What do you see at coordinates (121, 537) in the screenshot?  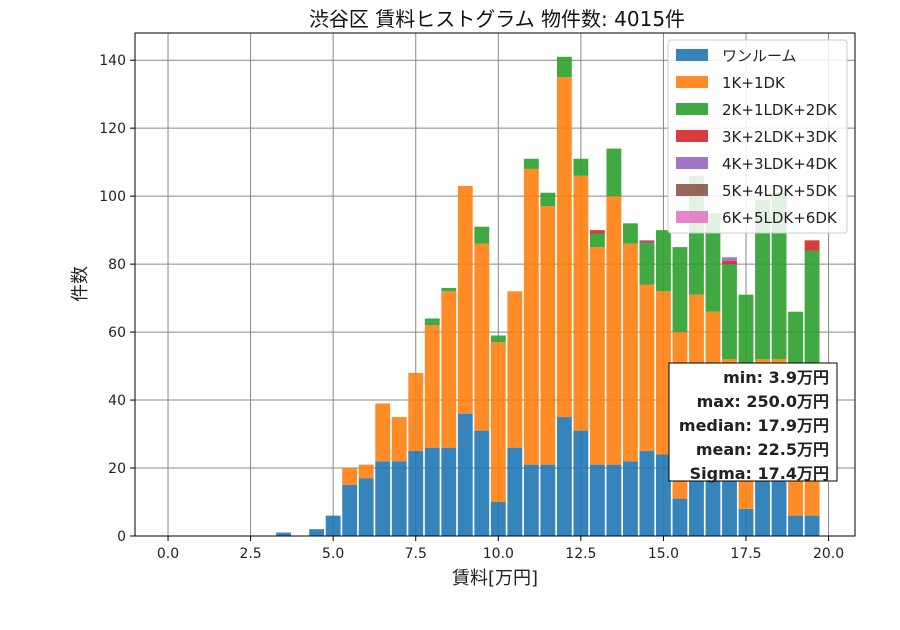 I see `y-tick-label: 0` at bounding box center [121, 537].